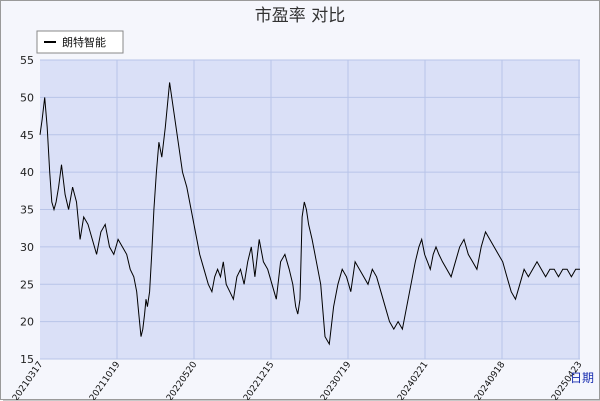  I want to click on y-axis-ticks: 15 20 25 30 35 40 45 50 55, so click(27, 210).